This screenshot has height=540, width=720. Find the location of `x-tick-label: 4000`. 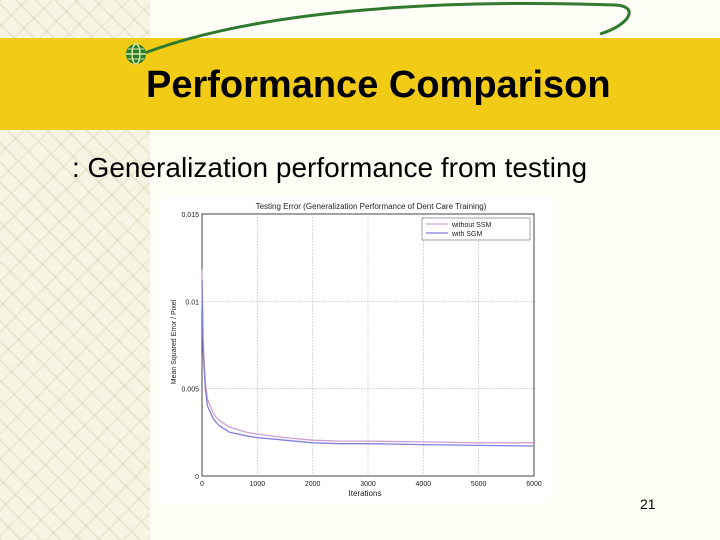

x-tick-label: 4000 is located at coordinates (424, 484).